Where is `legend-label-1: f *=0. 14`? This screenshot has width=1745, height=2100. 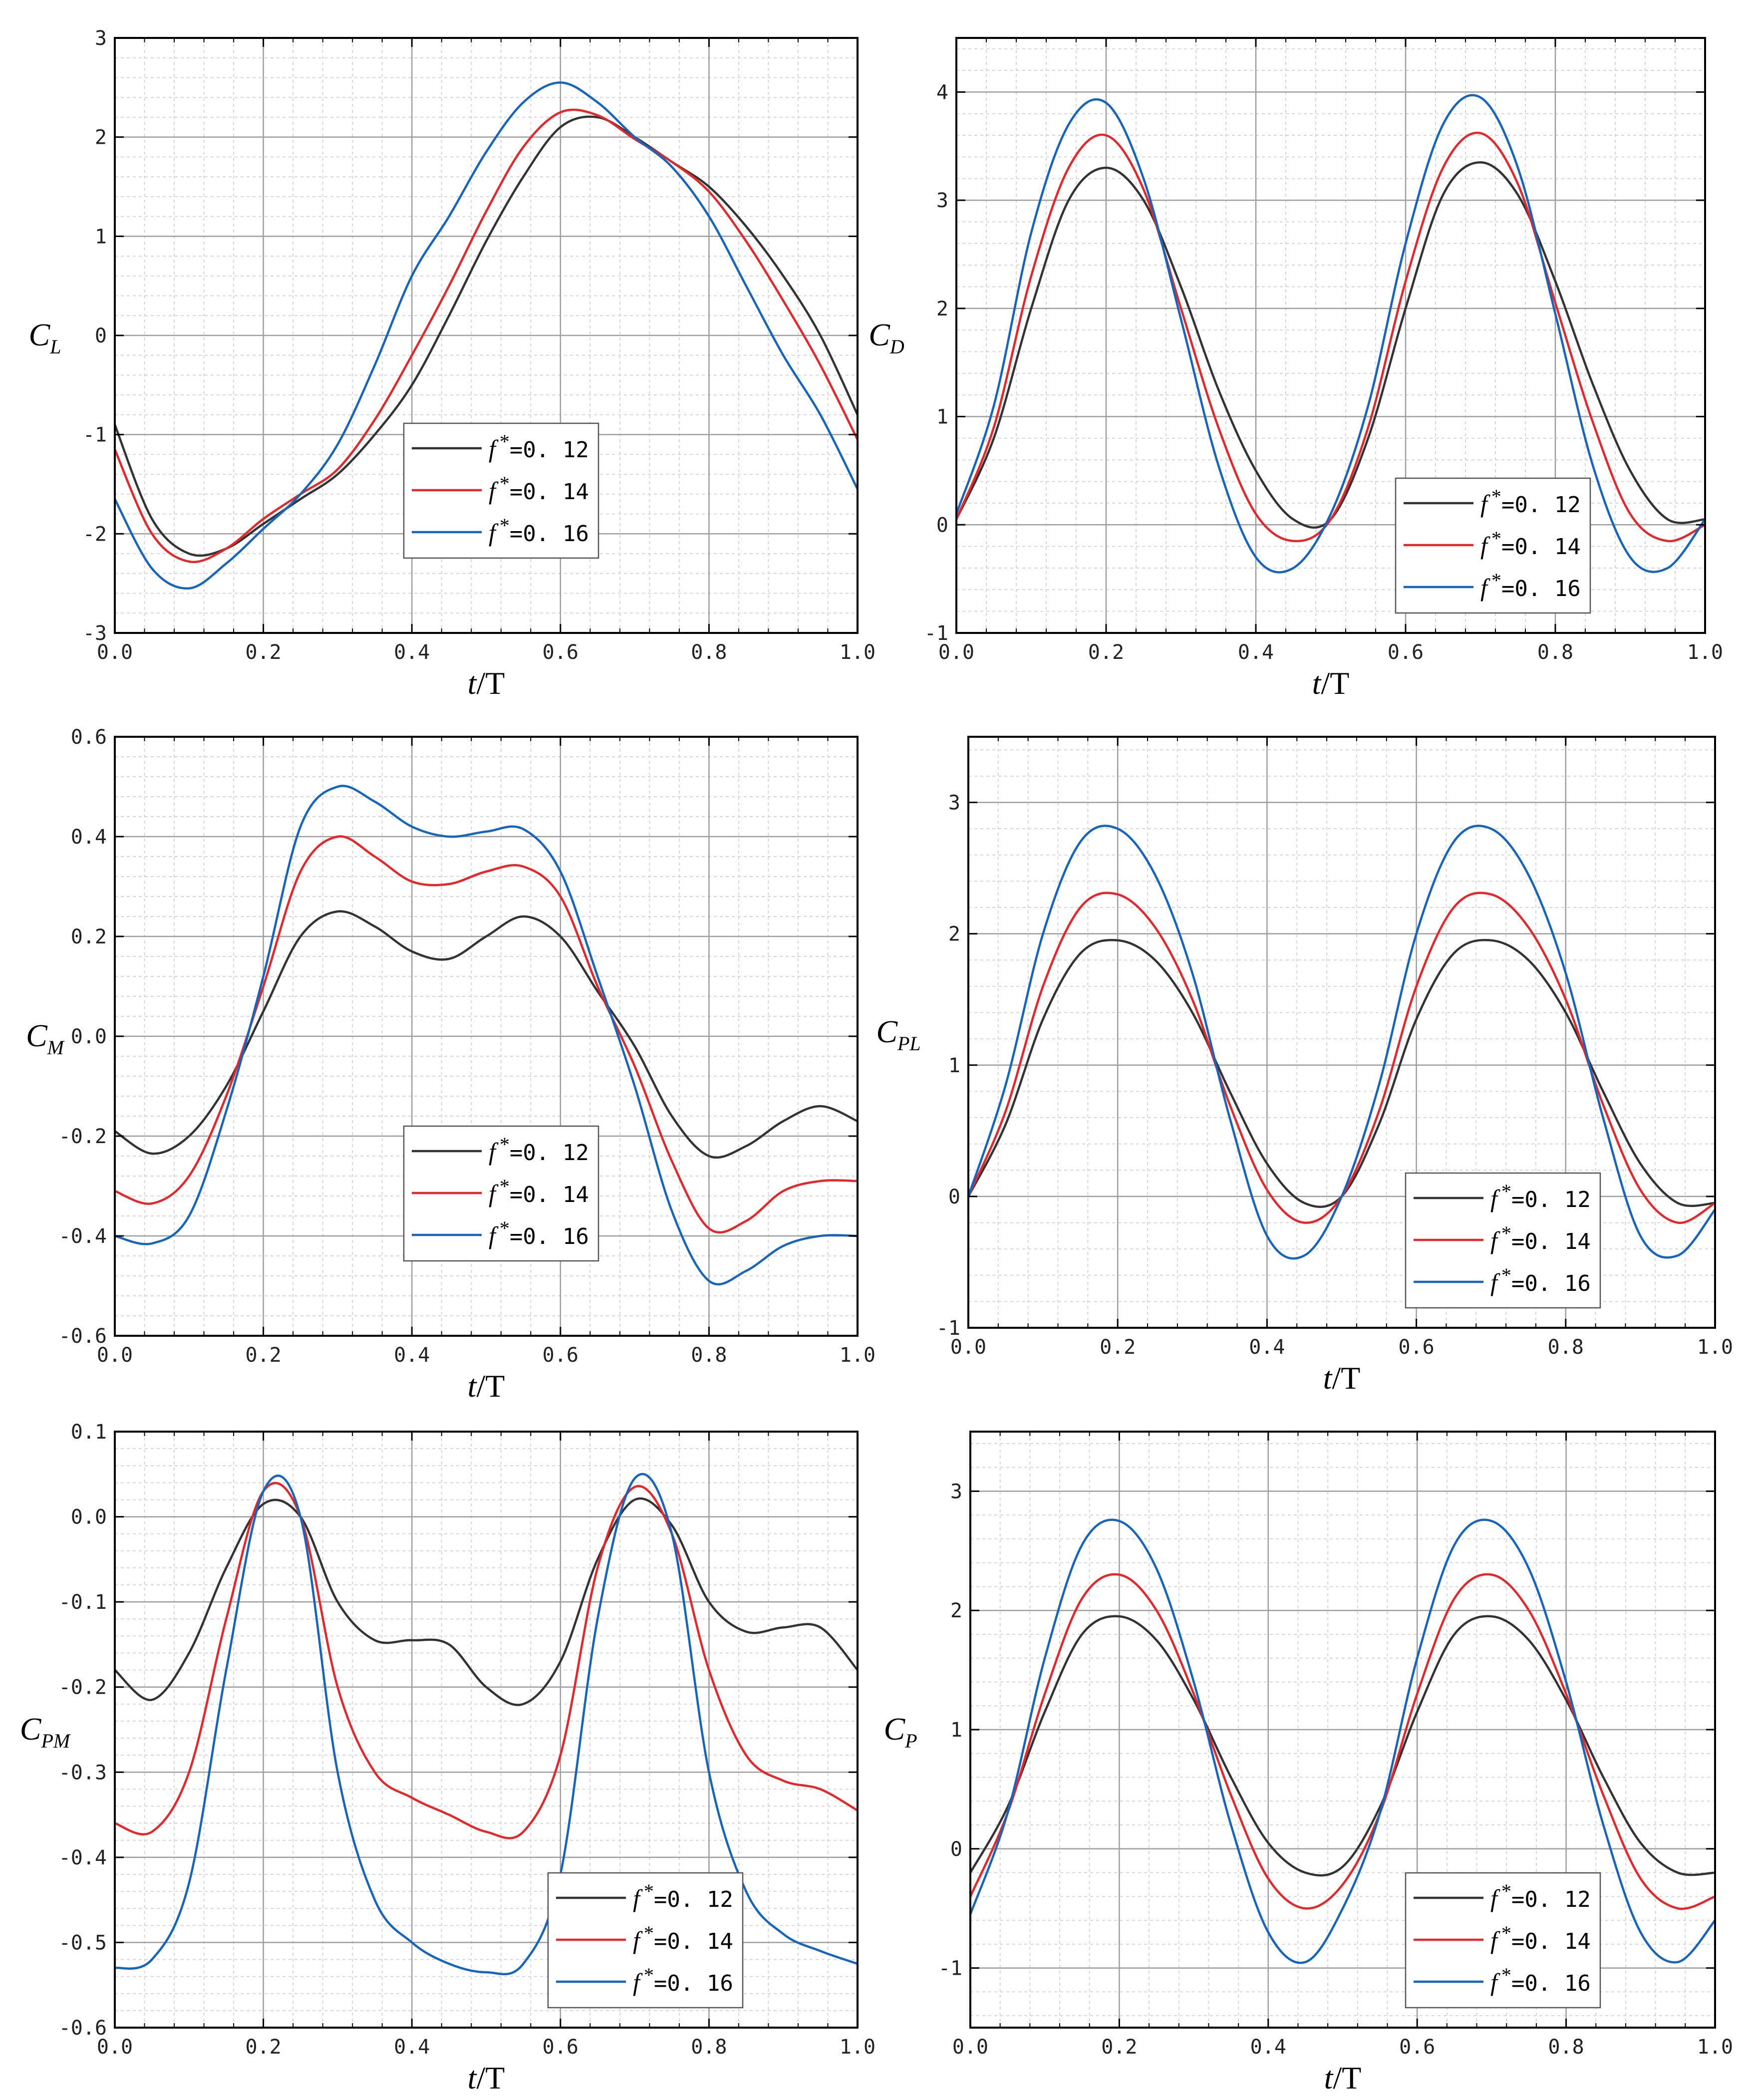
legend-label-1: f *=0. 14 is located at coordinates (539, 1191).